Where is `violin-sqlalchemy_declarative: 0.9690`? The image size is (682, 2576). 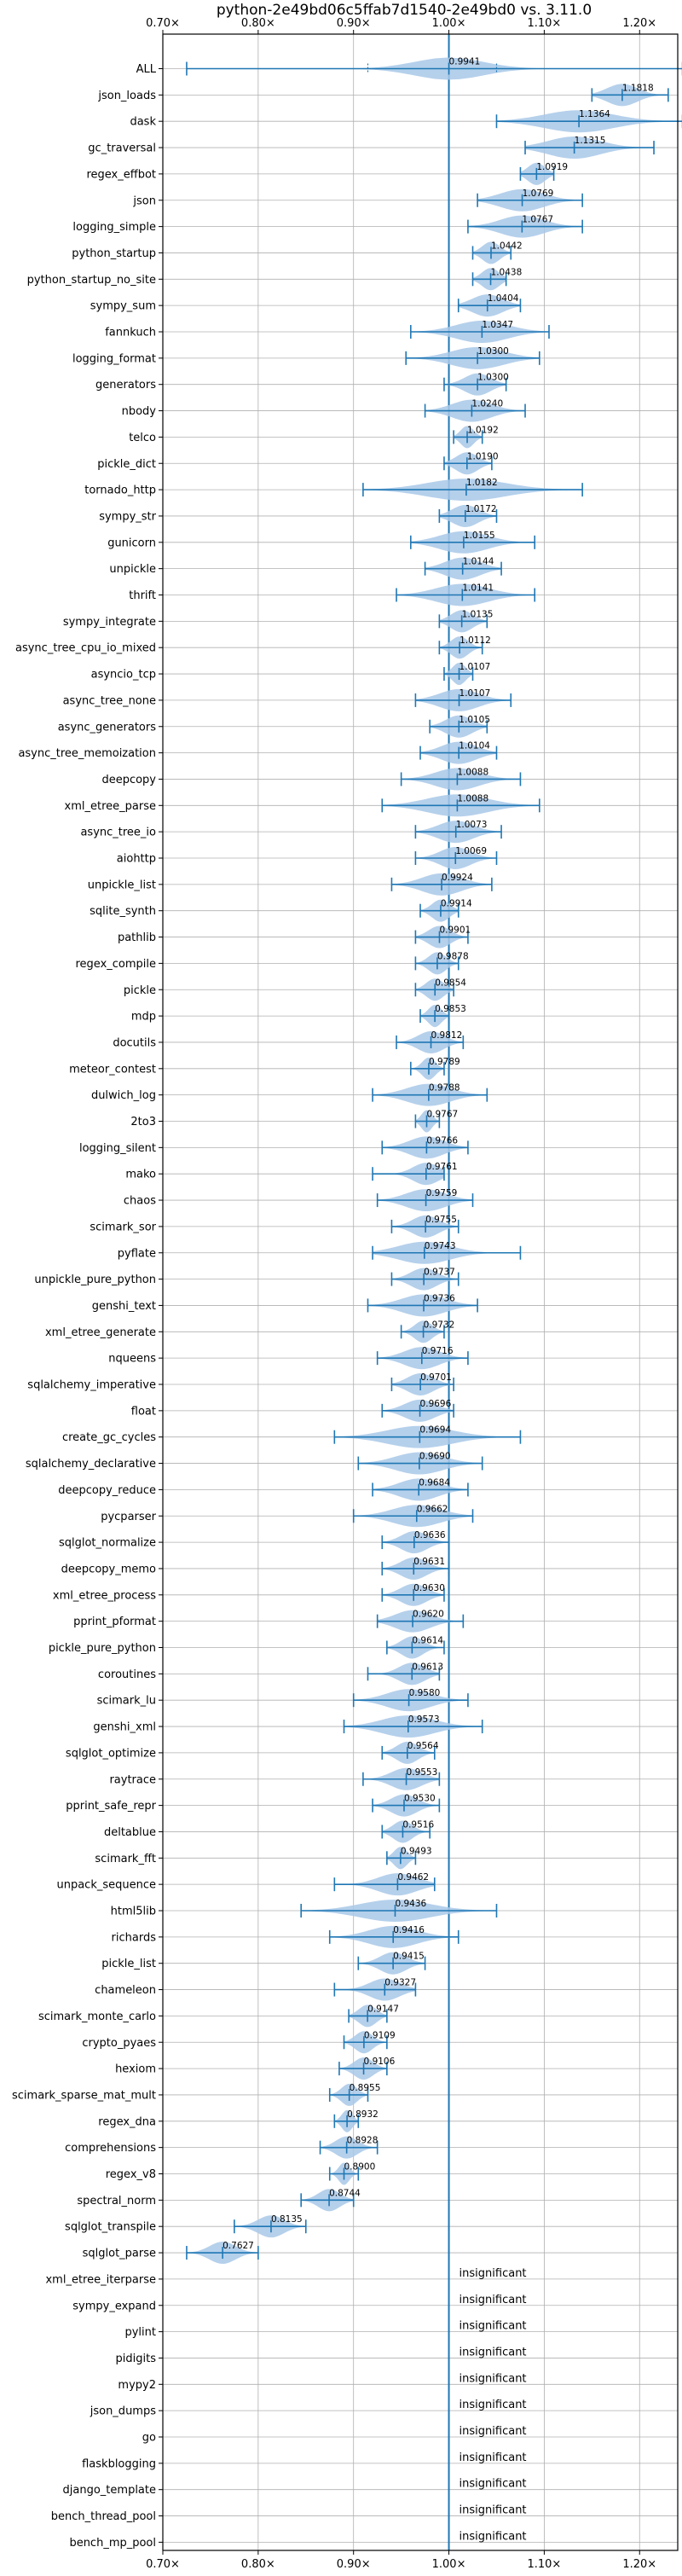 violin-sqlalchemy_declarative: 0.9690 is located at coordinates (420, 1463).